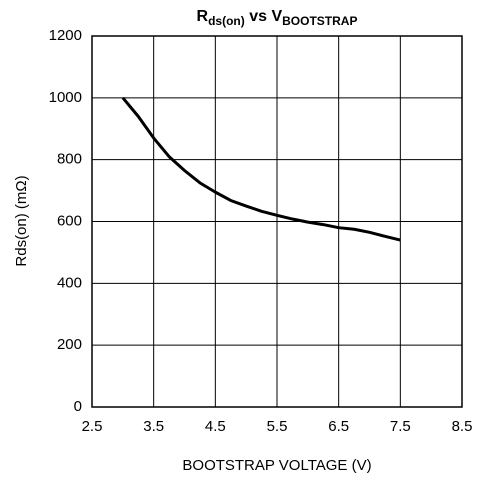 The height and width of the screenshot is (481, 482). I want to click on title-part: vs V, so click(264, 16).